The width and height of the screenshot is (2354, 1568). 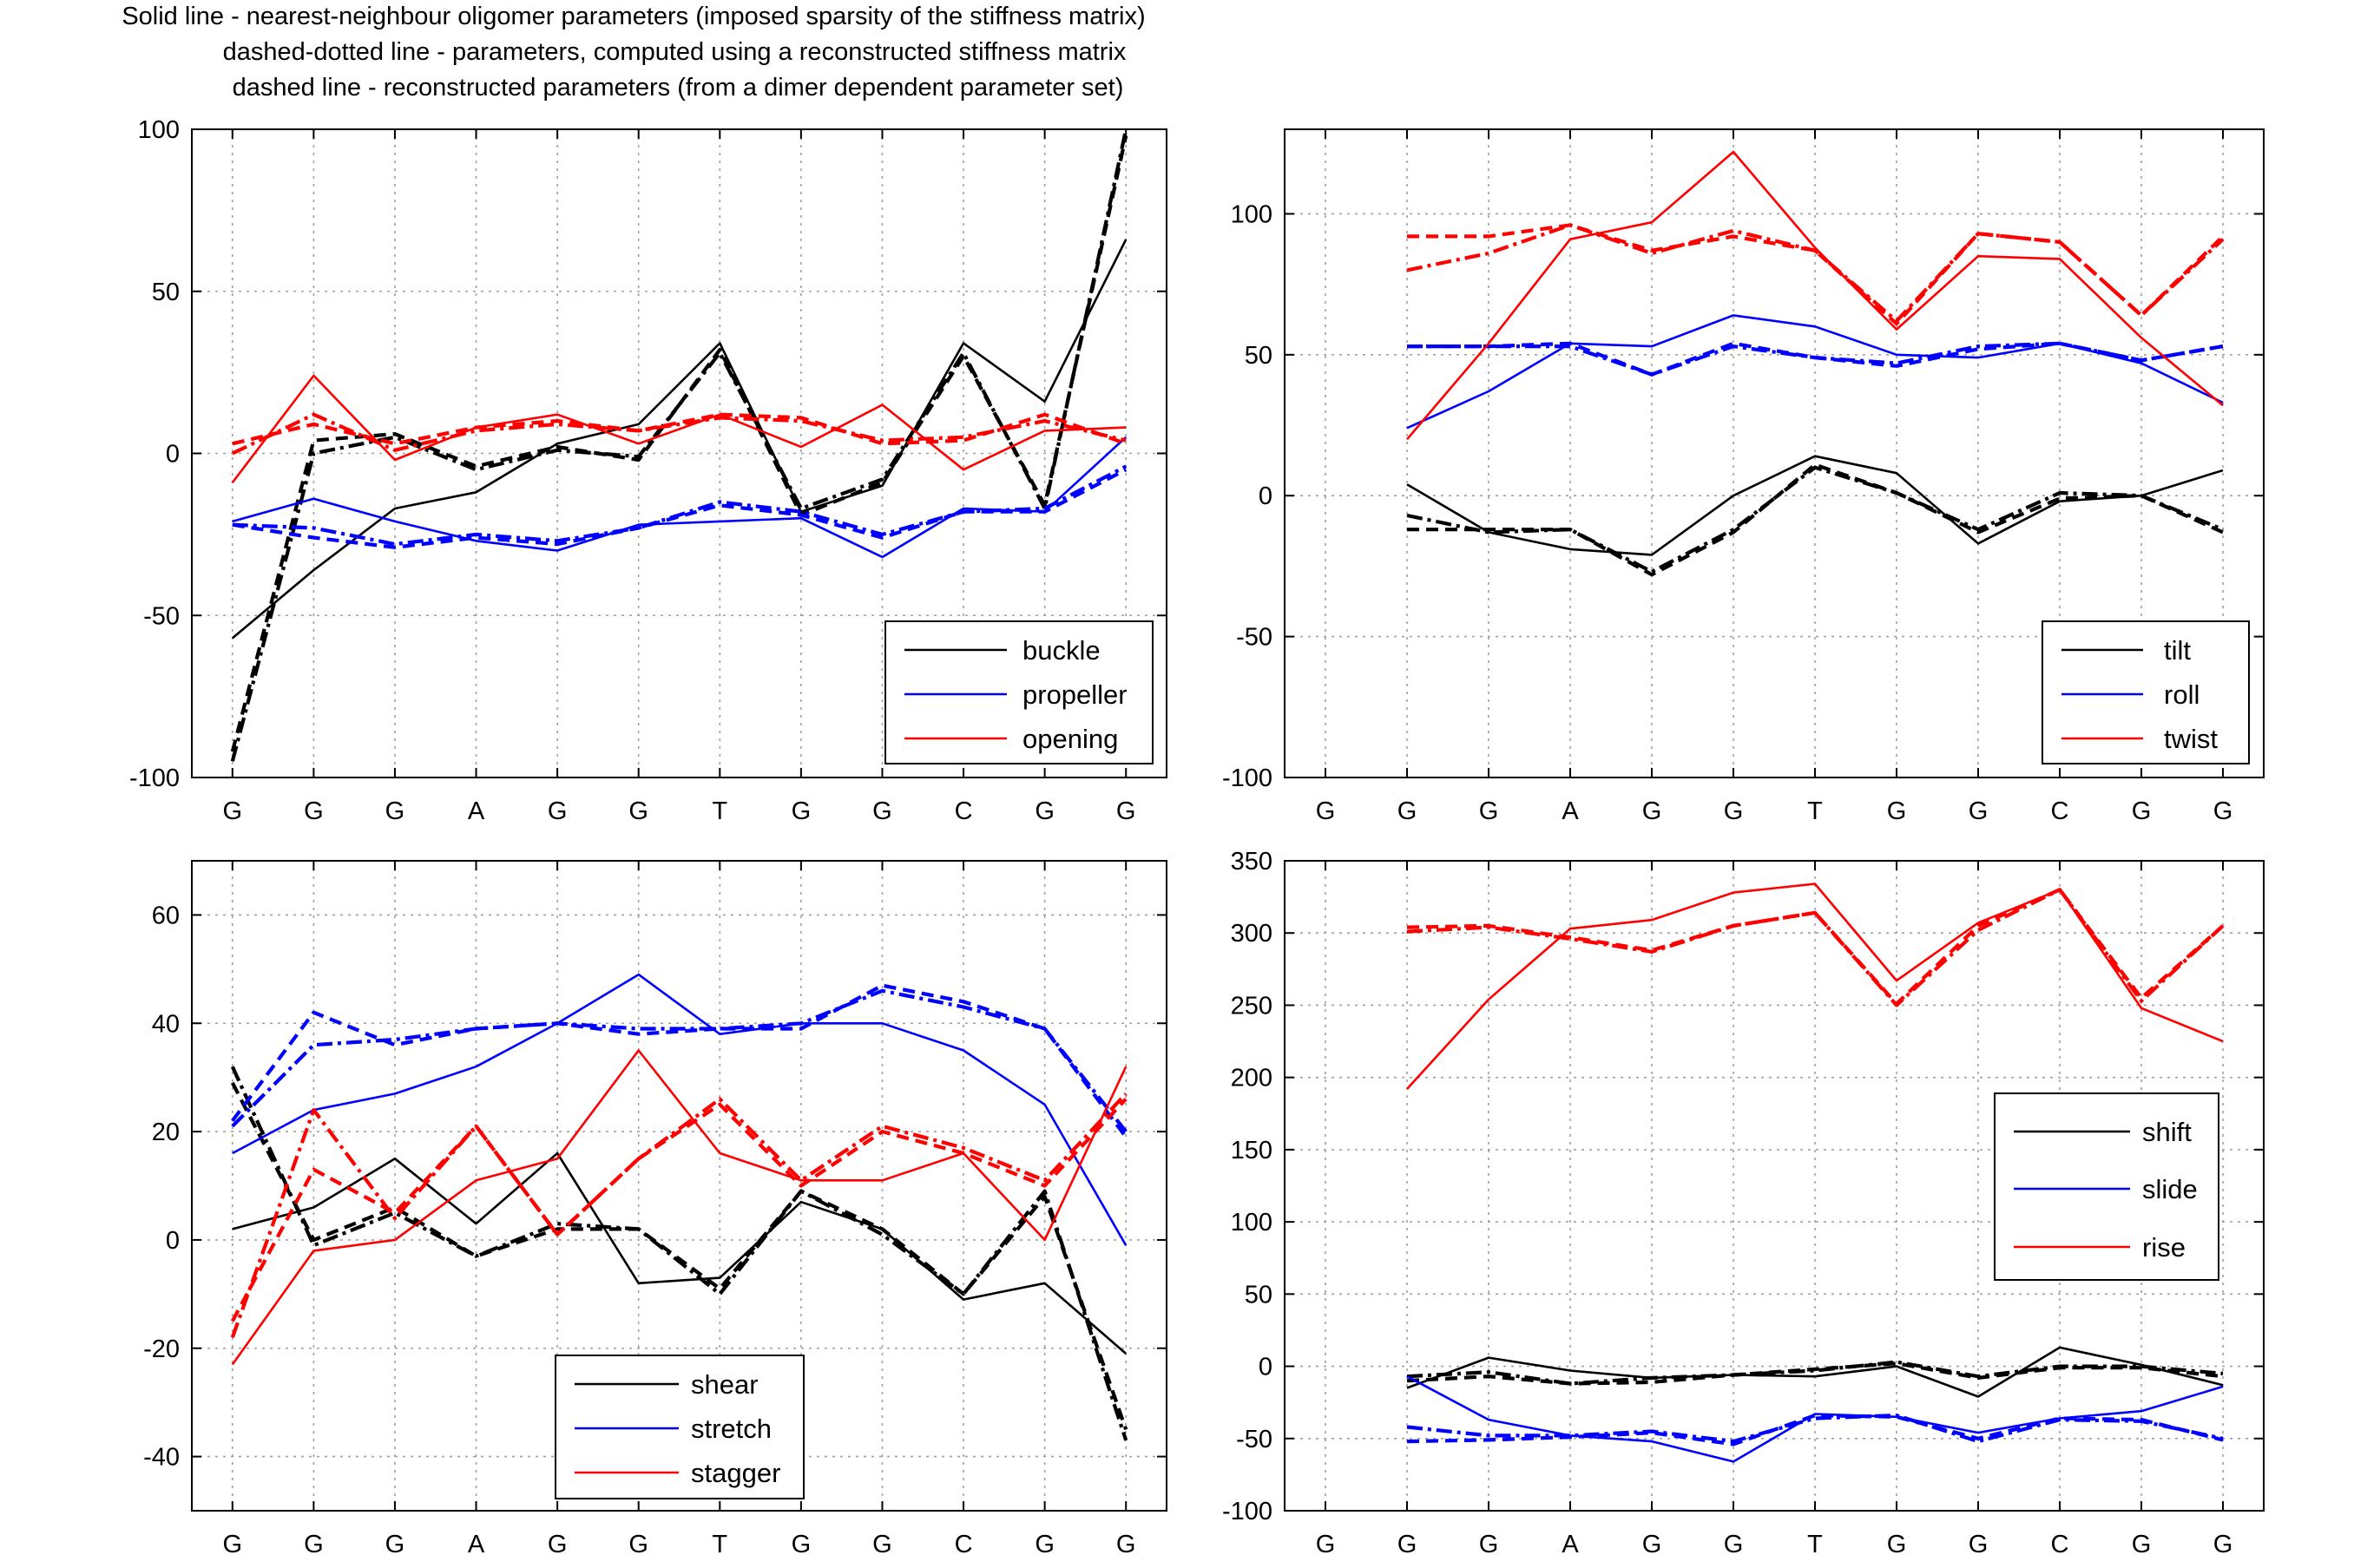 I want to click on legend-label-opening: opening, so click(x=1070, y=739).